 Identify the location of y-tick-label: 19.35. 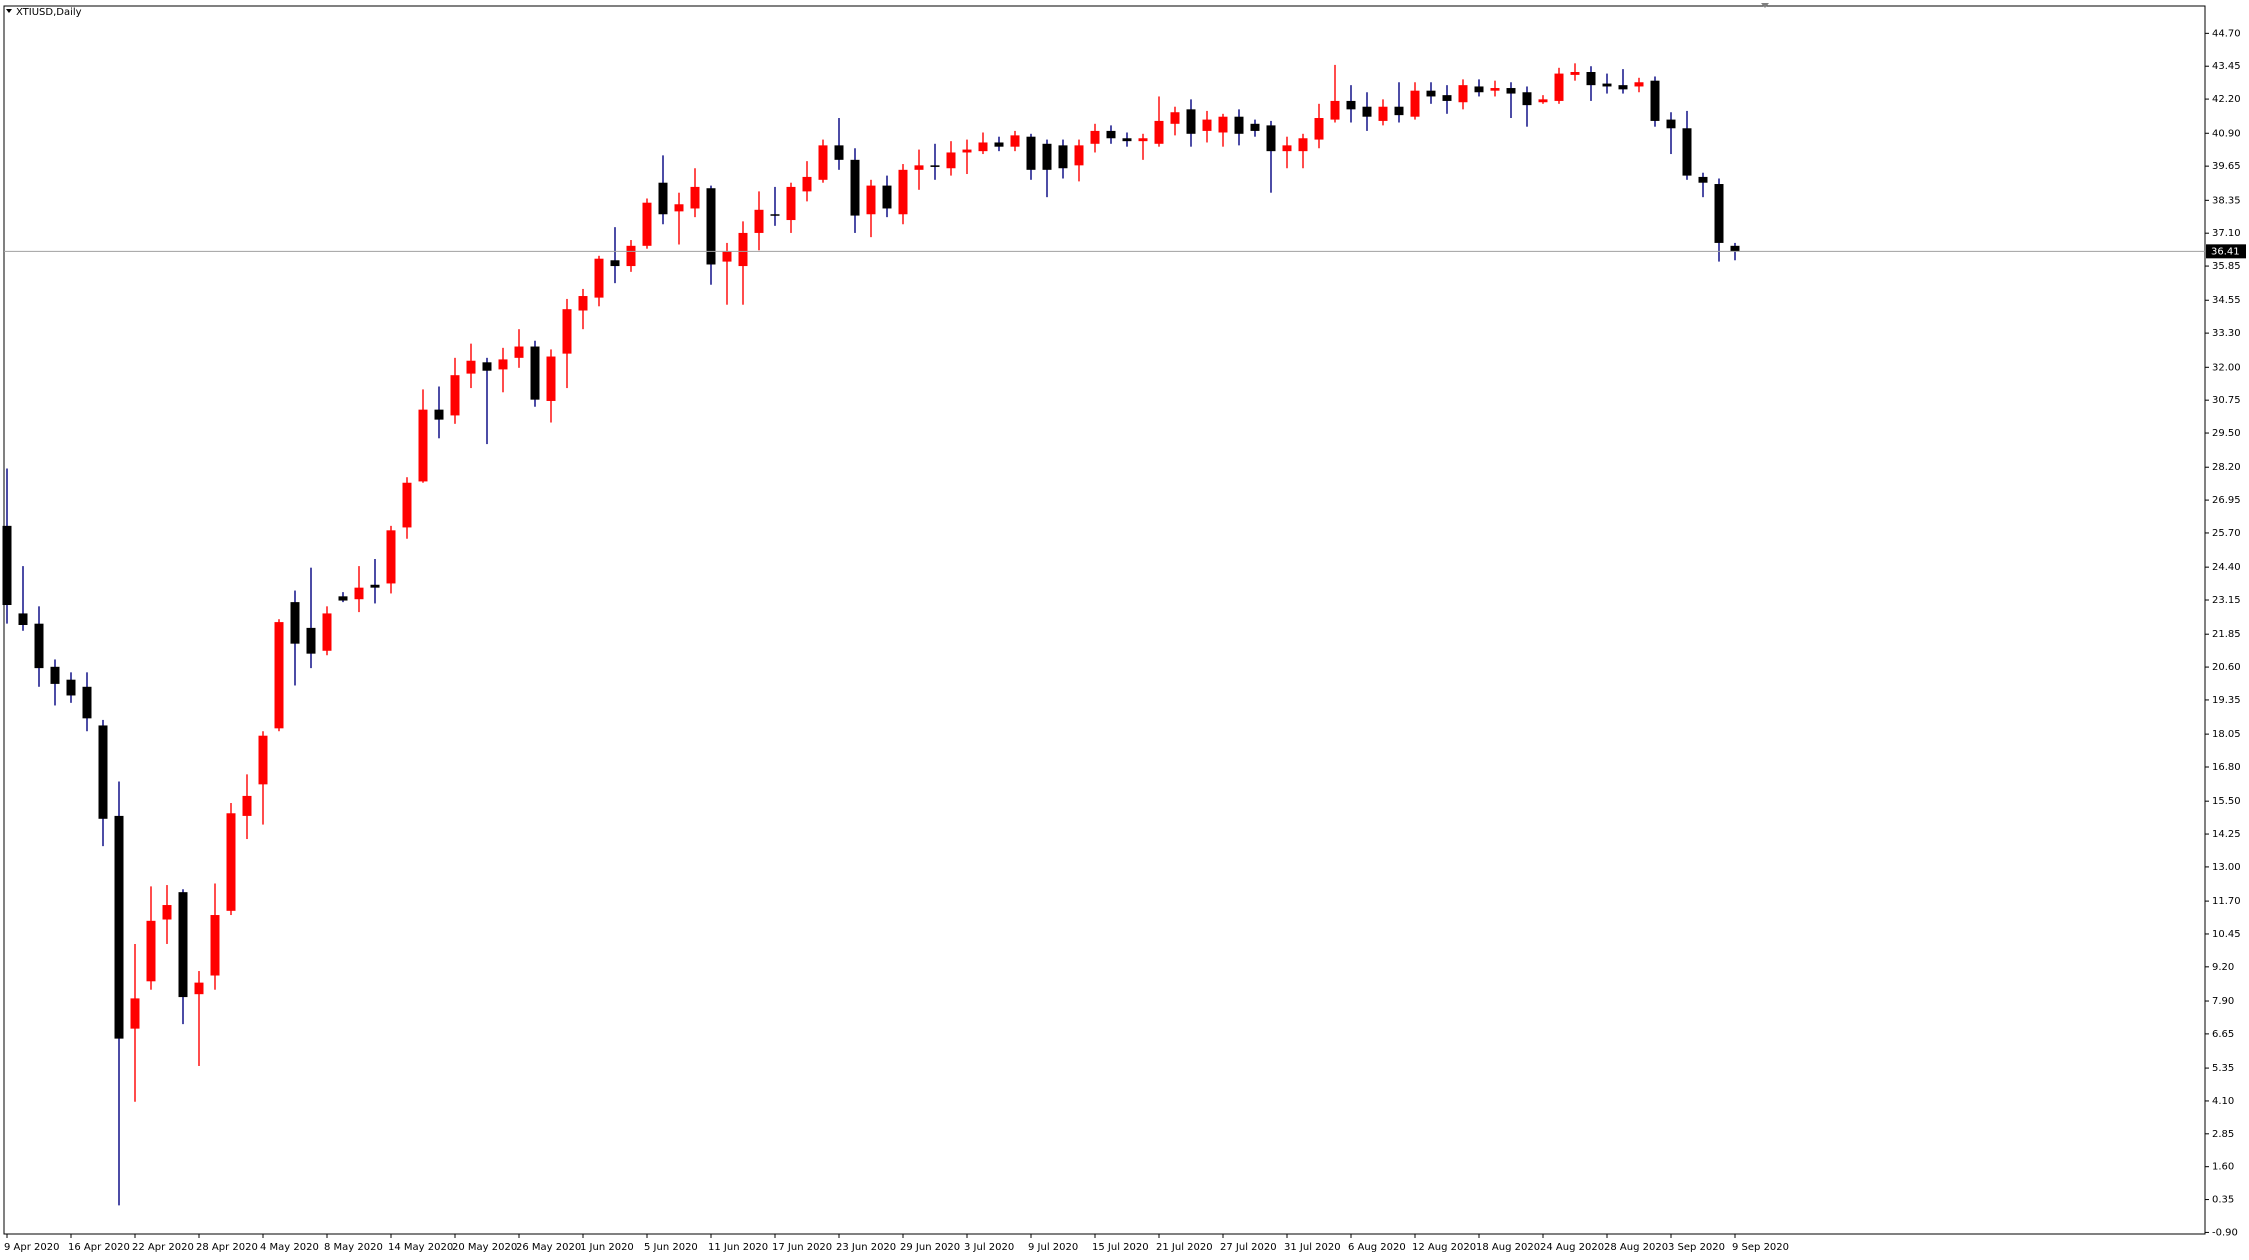
(2226, 700).